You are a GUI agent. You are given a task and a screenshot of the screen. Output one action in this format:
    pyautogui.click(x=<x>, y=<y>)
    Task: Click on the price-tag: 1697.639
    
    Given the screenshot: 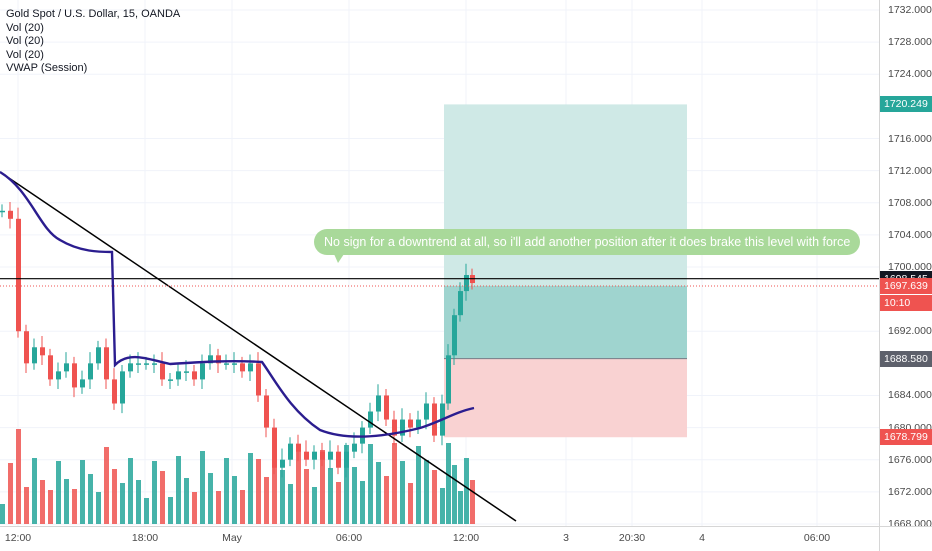 What is the action you would take?
    pyautogui.click(x=906, y=285)
    